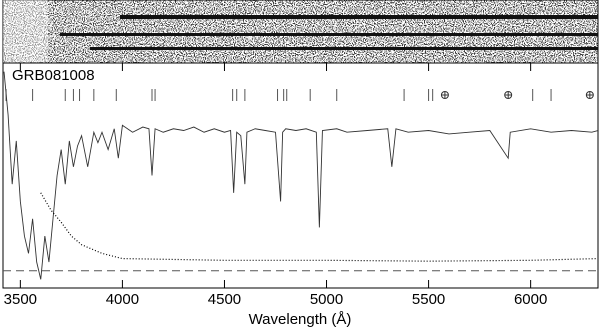 This screenshot has height=335, width=600. I want to click on x-axis-label: Wavelength (Å), so click(300, 319).